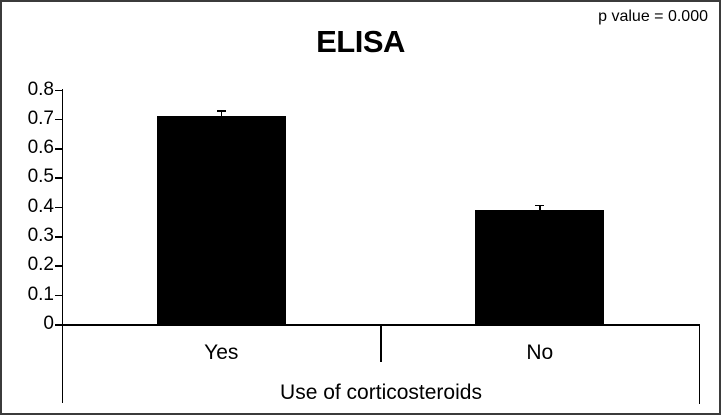 This screenshot has width=721, height=415. I want to click on y-tick-label-0: 0, so click(48, 323).